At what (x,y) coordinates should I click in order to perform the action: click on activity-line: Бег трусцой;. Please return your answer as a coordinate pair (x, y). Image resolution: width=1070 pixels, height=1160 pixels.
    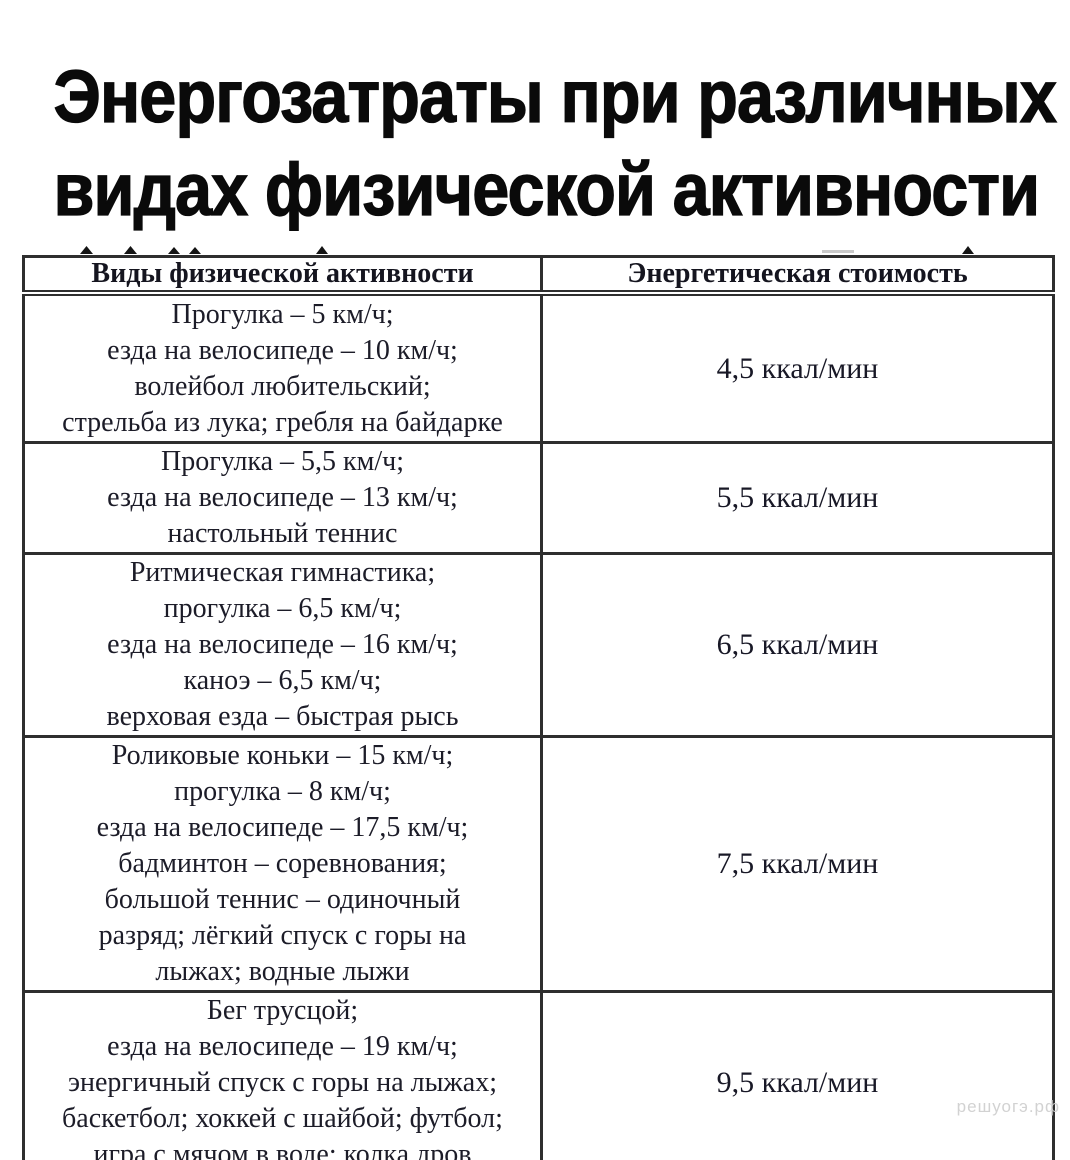
    Looking at the image, I should click on (282, 1010).